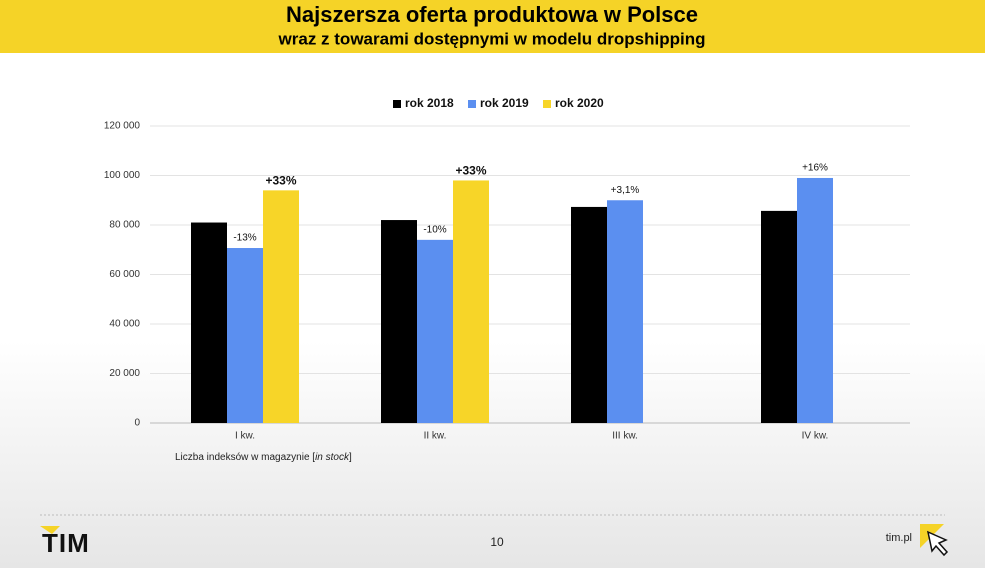 The image size is (985, 568). What do you see at coordinates (124, 373) in the screenshot?
I see `y-tick-label: 20 000` at bounding box center [124, 373].